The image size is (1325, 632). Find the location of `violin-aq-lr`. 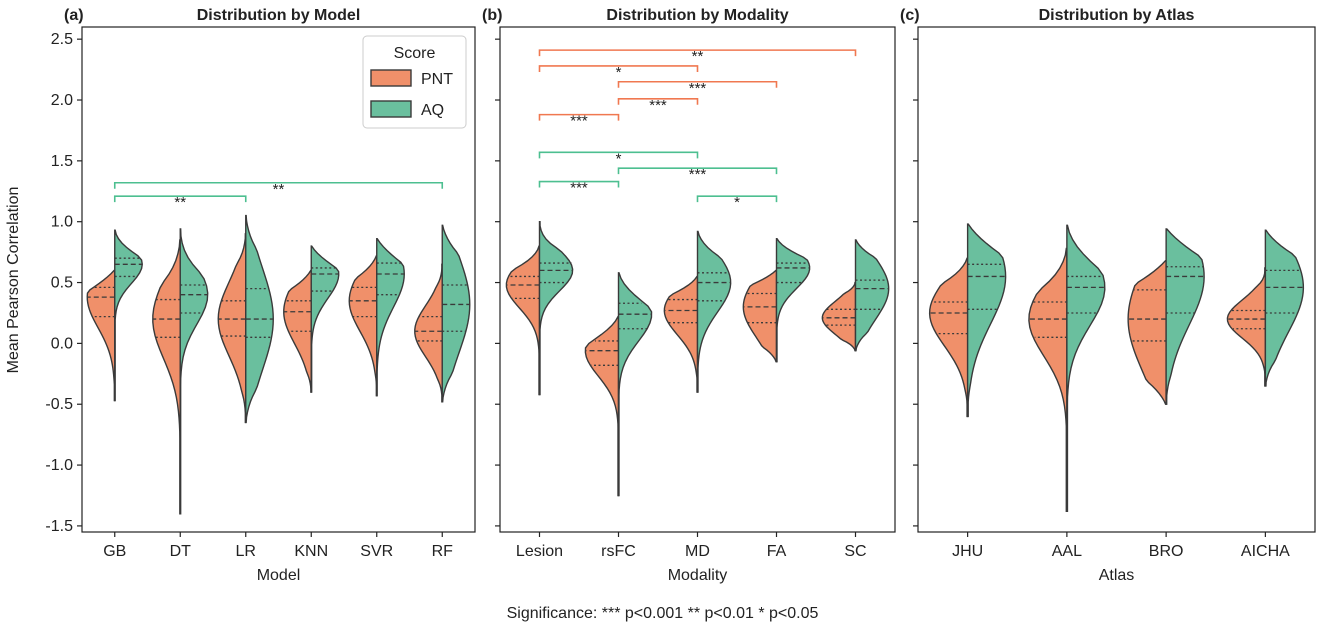

violin-aq-lr is located at coordinates (259, 319).